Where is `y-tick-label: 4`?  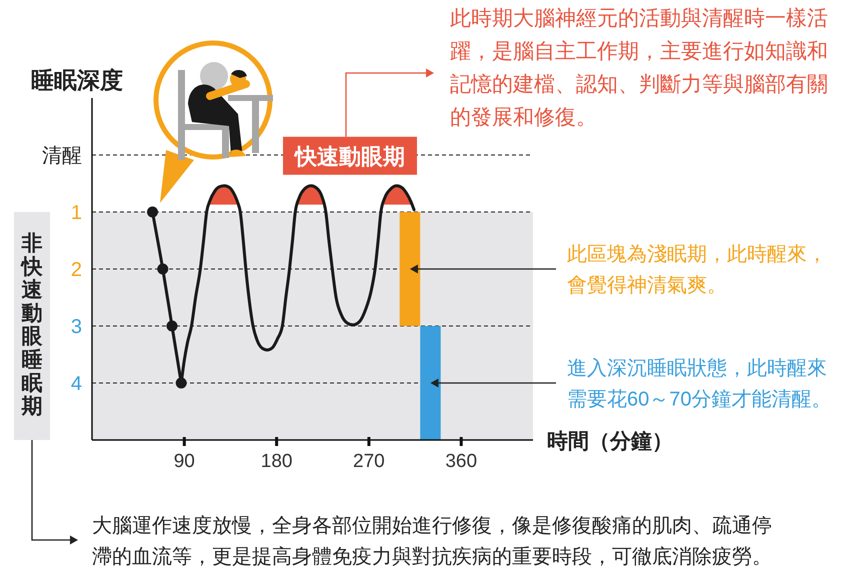 y-tick-label: 4 is located at coordinates (76, 384).